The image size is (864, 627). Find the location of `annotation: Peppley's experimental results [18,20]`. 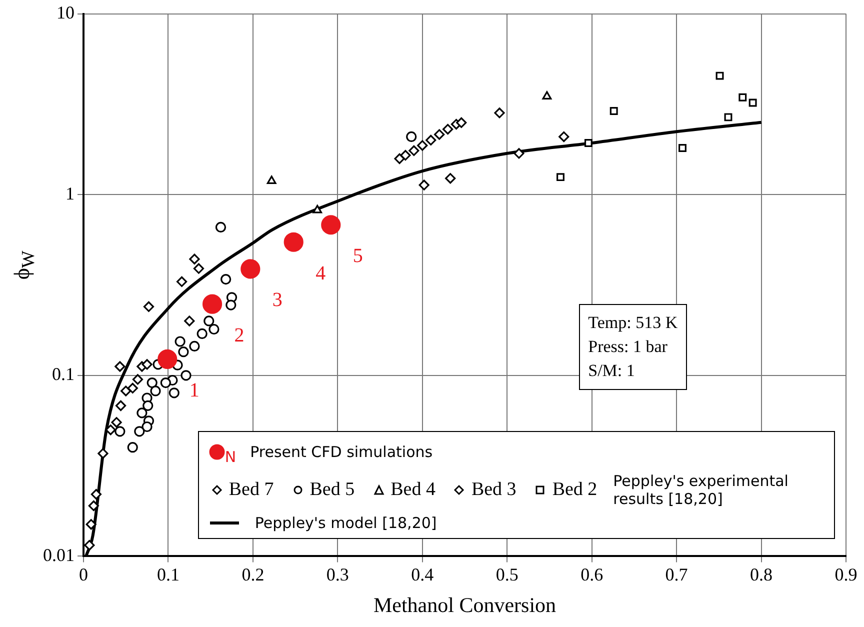

annotation: Peppley's experimental results [18,20] is located at coordinates (701, 490).